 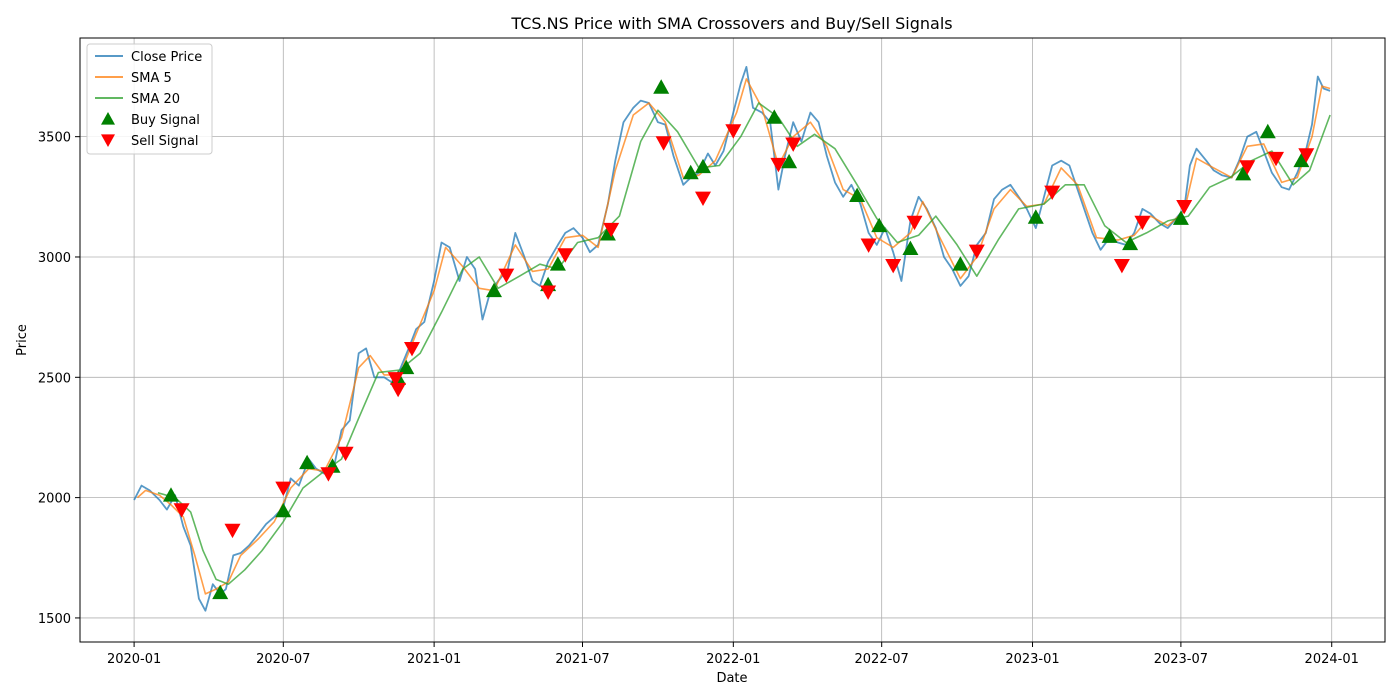 What do you see at coordinates (166, 57) in the screenshot?
I see `legend-label: Close Price` at bounding box center [166, 57].